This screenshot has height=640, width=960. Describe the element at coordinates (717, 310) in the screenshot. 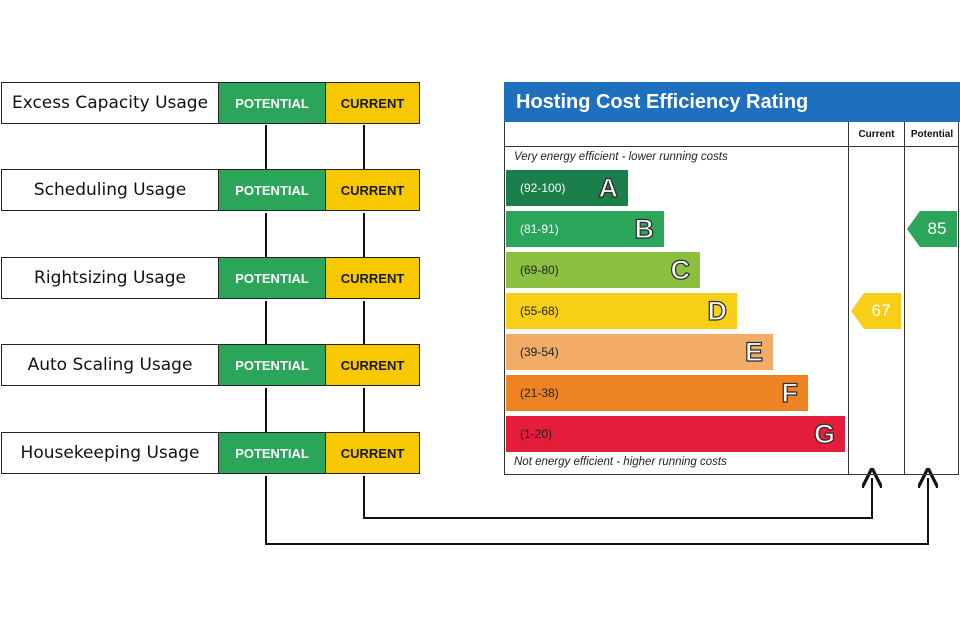

I see `band-letter: D` at that location.